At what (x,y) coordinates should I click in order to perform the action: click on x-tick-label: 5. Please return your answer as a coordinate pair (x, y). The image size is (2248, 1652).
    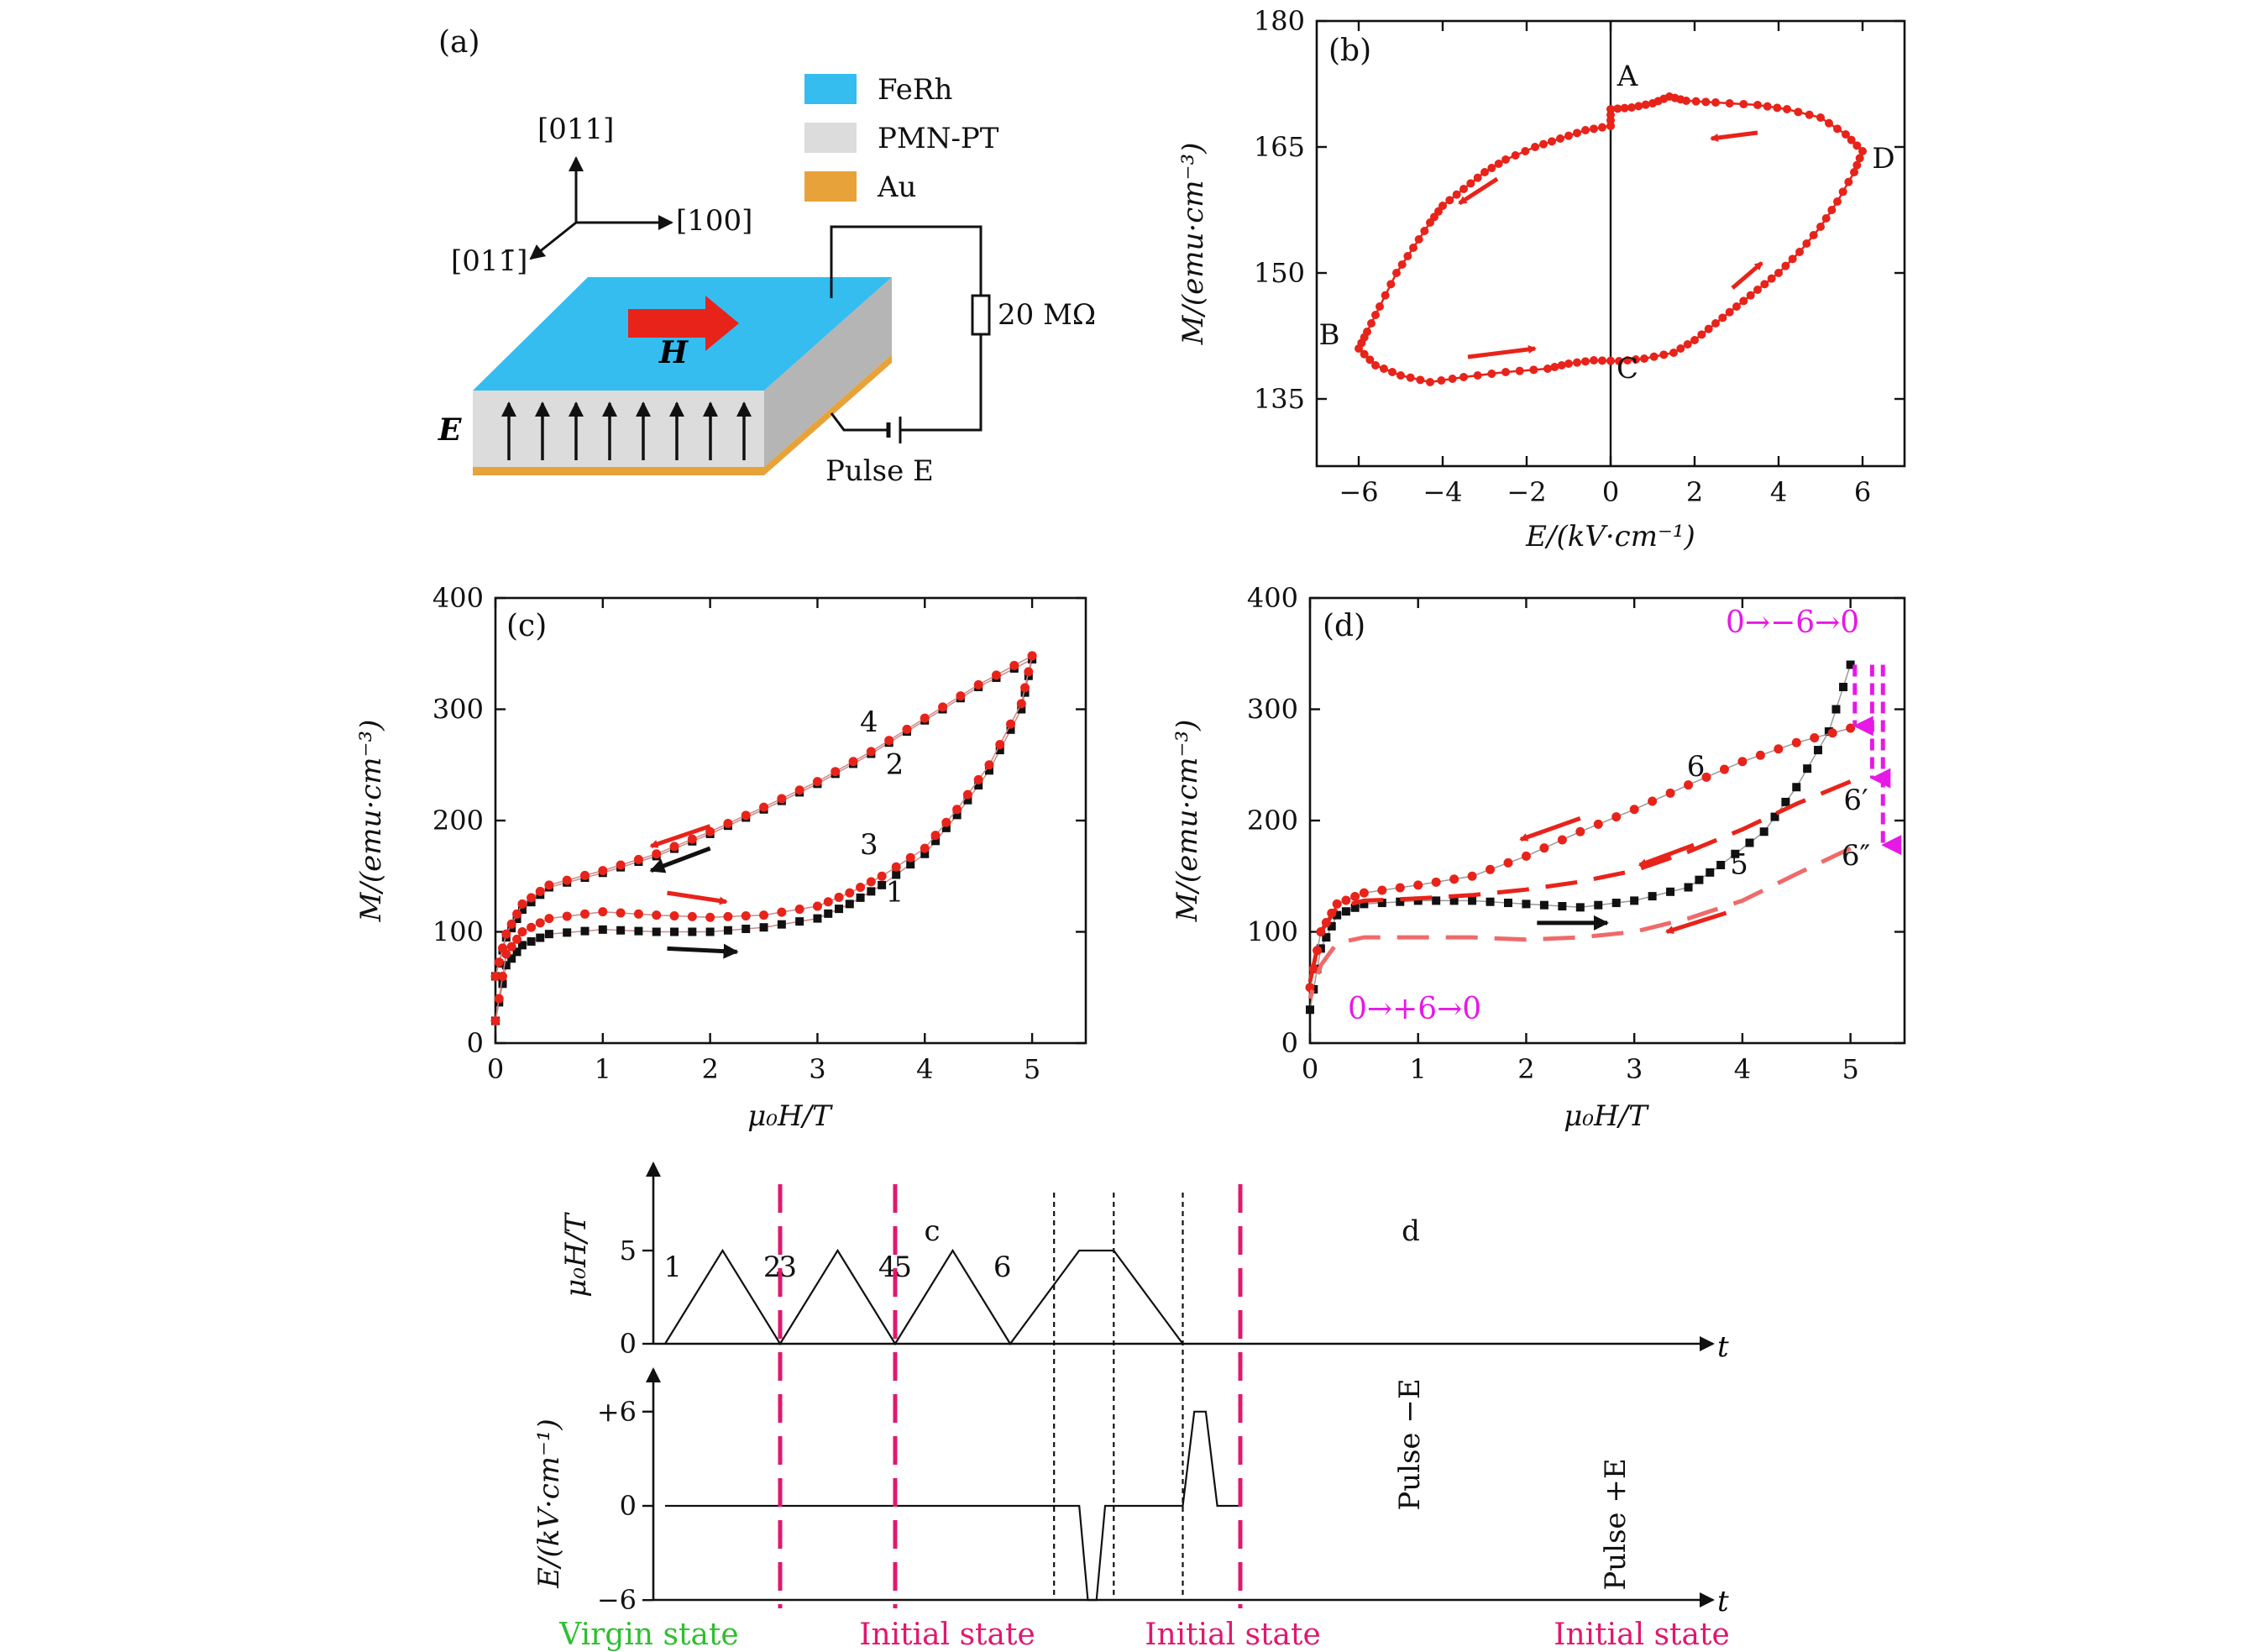
    Looking at the image, I should click on (1032, 1069).